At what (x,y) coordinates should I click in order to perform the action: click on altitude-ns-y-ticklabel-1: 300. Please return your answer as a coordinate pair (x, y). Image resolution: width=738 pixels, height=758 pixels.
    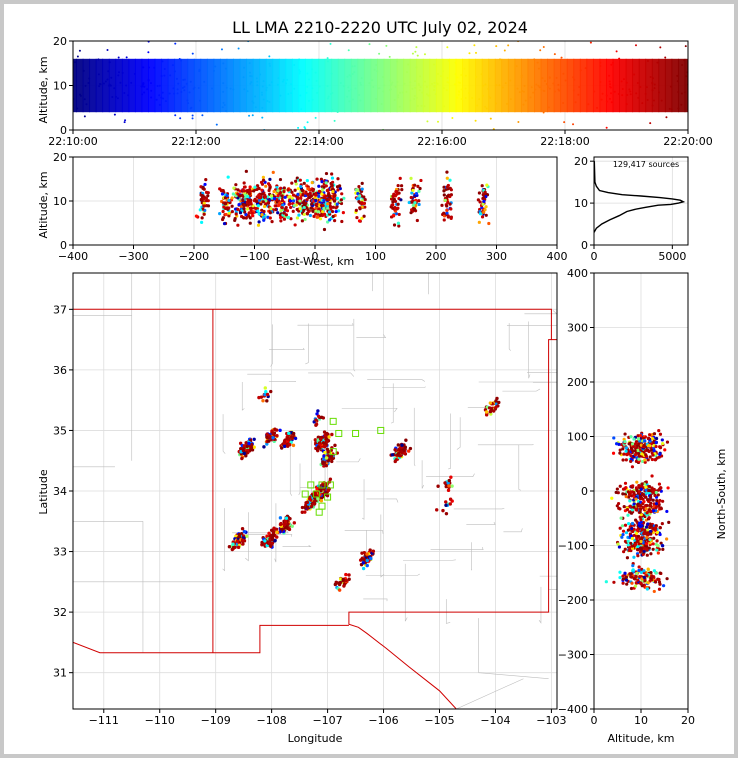
    Looking at the image, I should click on (577, 328).